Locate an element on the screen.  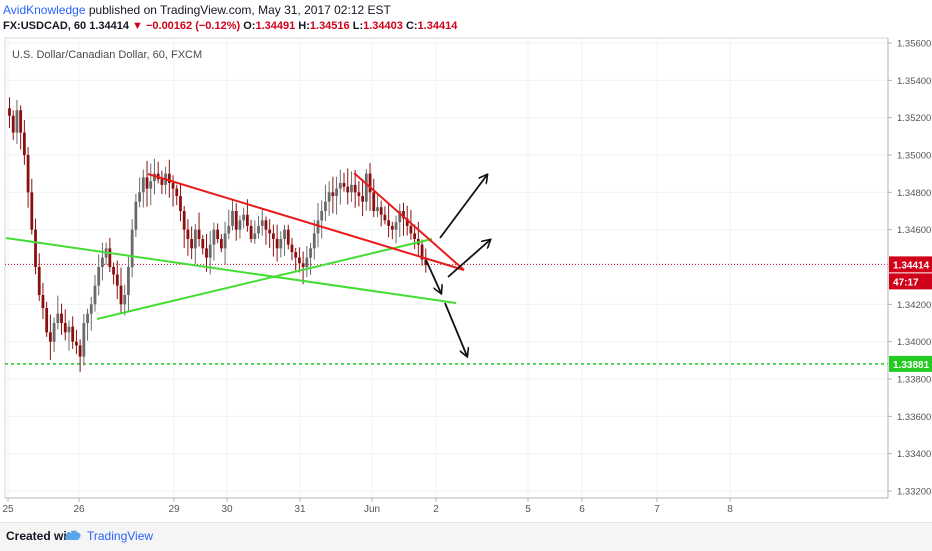
countdown-label-bg is located at coordinates (910, 281).